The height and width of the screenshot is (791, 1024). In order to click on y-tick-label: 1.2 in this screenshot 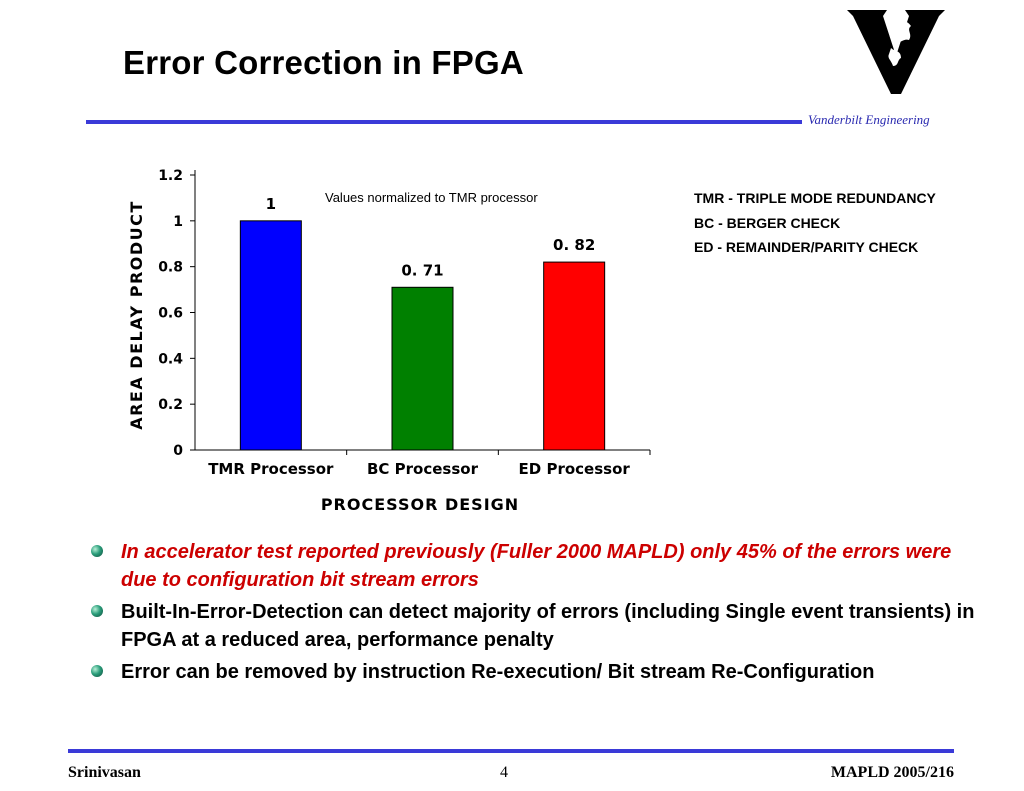, I will do `click(170, 176)`.